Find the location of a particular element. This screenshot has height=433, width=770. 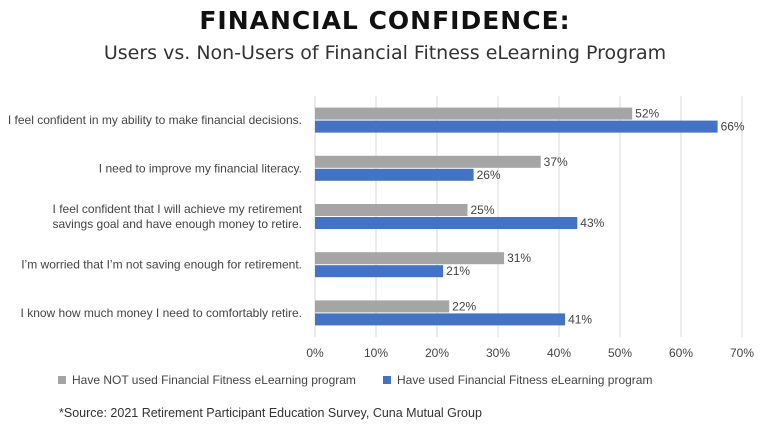

x-tick-label: 20% is located at coordinates (437, 353).